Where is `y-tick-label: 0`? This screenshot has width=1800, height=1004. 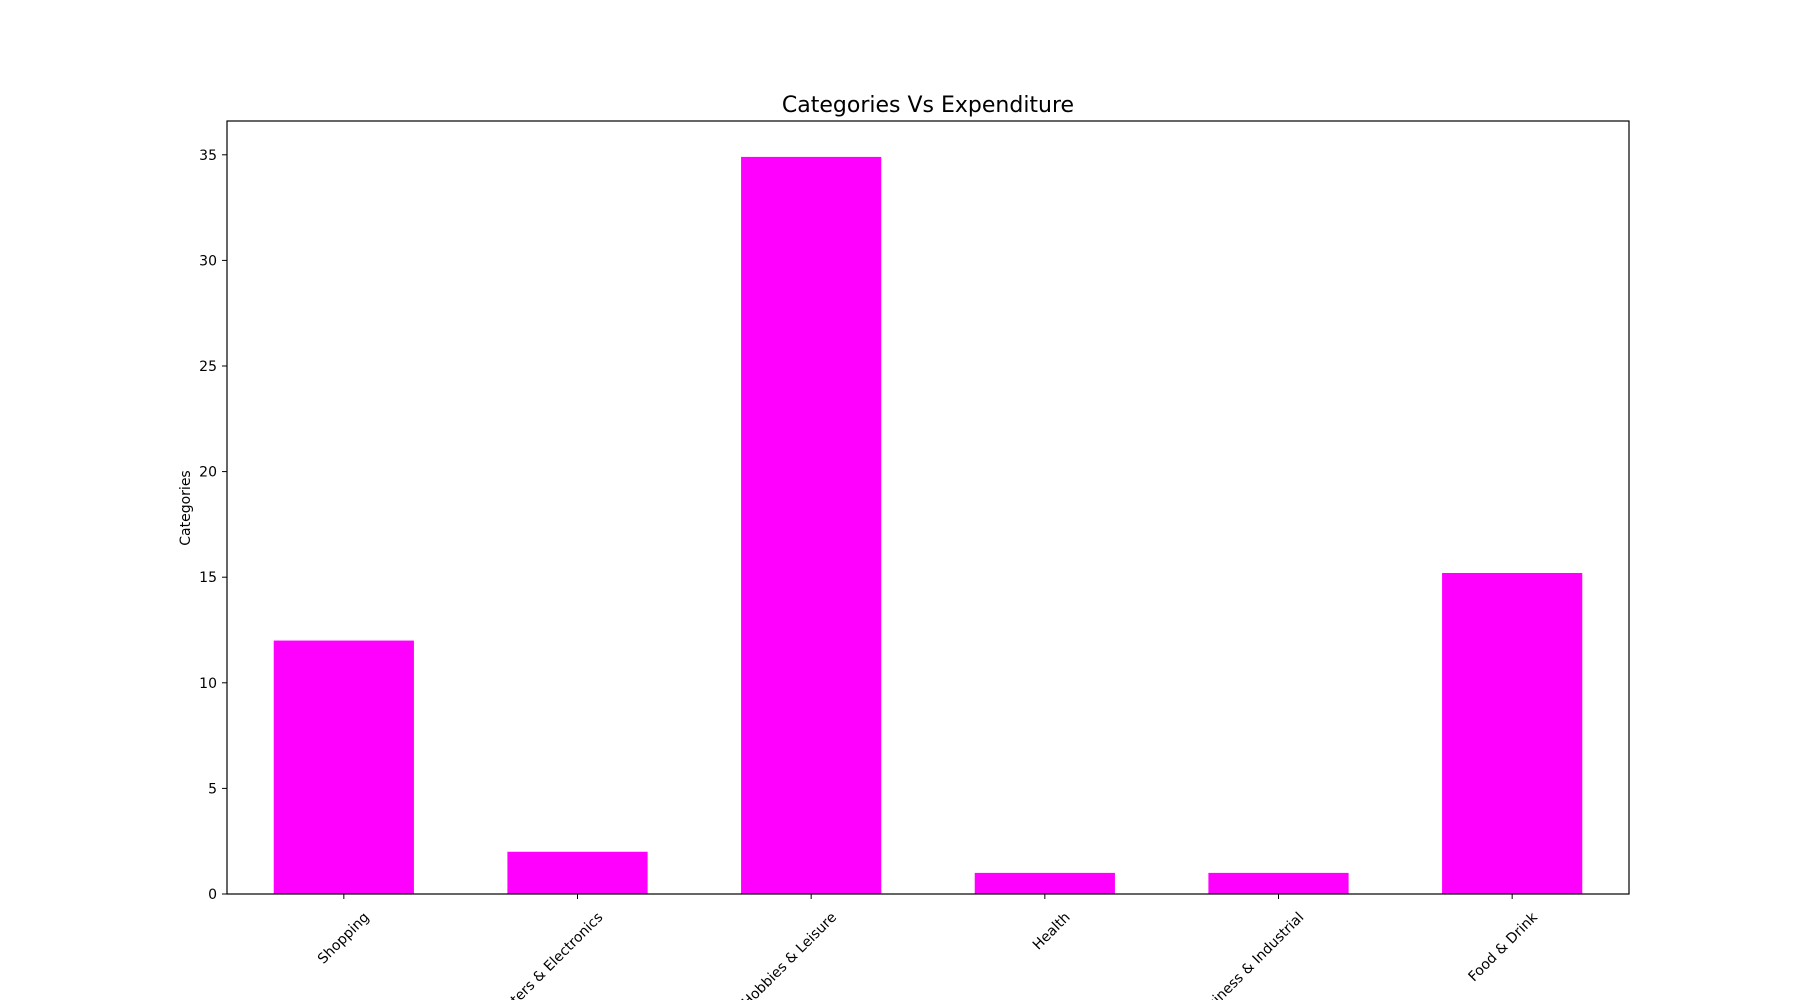
y-tick-label: 0 is located at coordinates (212, 895).